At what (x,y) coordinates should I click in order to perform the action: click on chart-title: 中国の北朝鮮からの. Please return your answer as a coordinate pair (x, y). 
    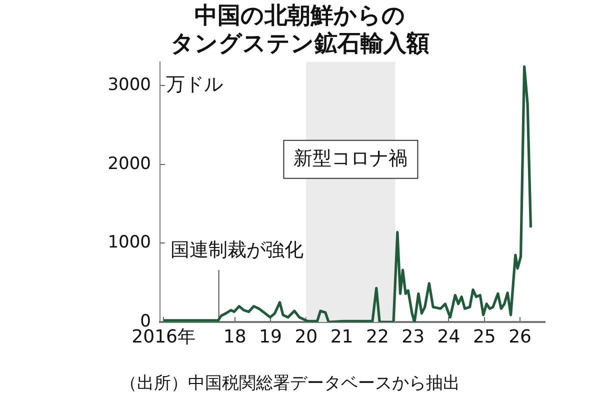
    Looking at the image, I should click on (300, 16).